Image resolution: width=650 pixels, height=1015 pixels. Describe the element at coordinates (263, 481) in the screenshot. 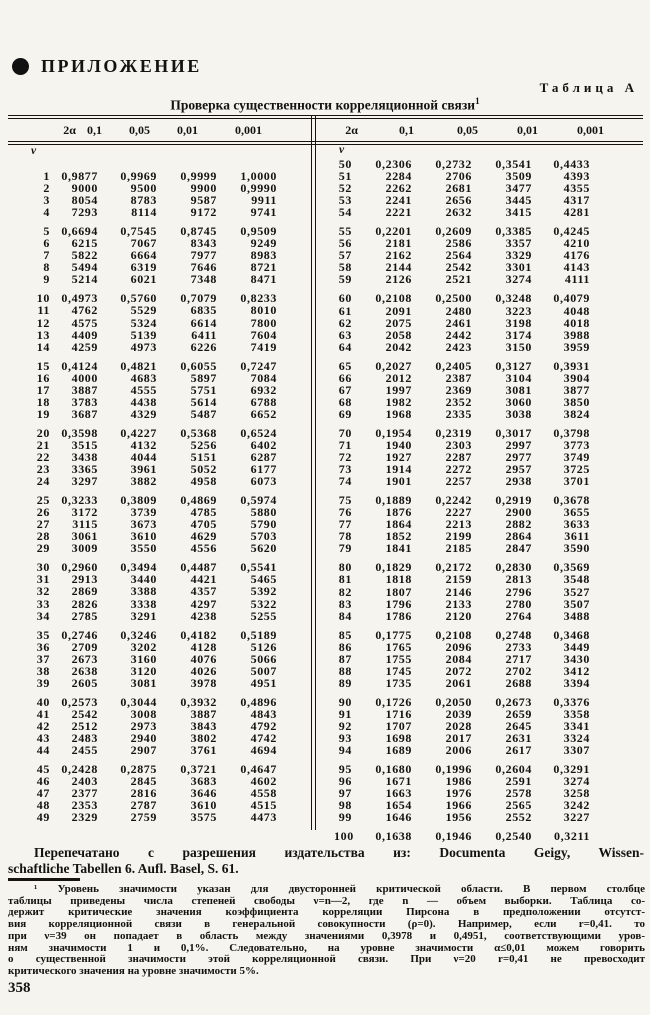

I see `value-cell: 6073` at that location.